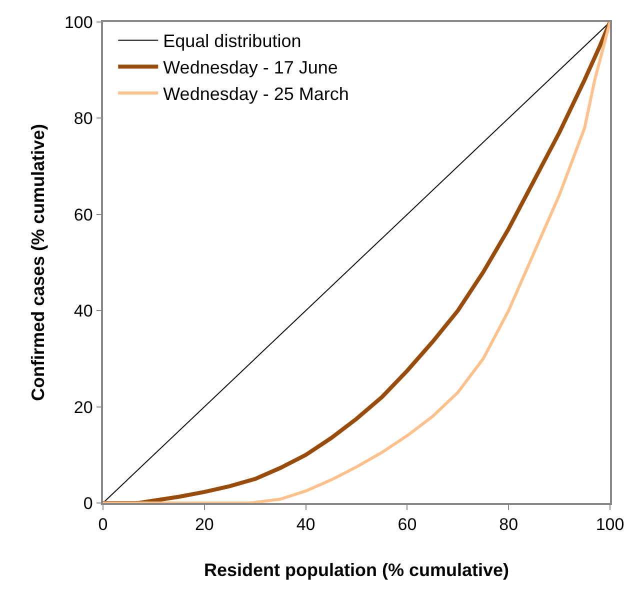  What do you see at coordinates (103, 524) in the screenshot?
I see `x-tick-label: 0` at bounding box center [103, 524].